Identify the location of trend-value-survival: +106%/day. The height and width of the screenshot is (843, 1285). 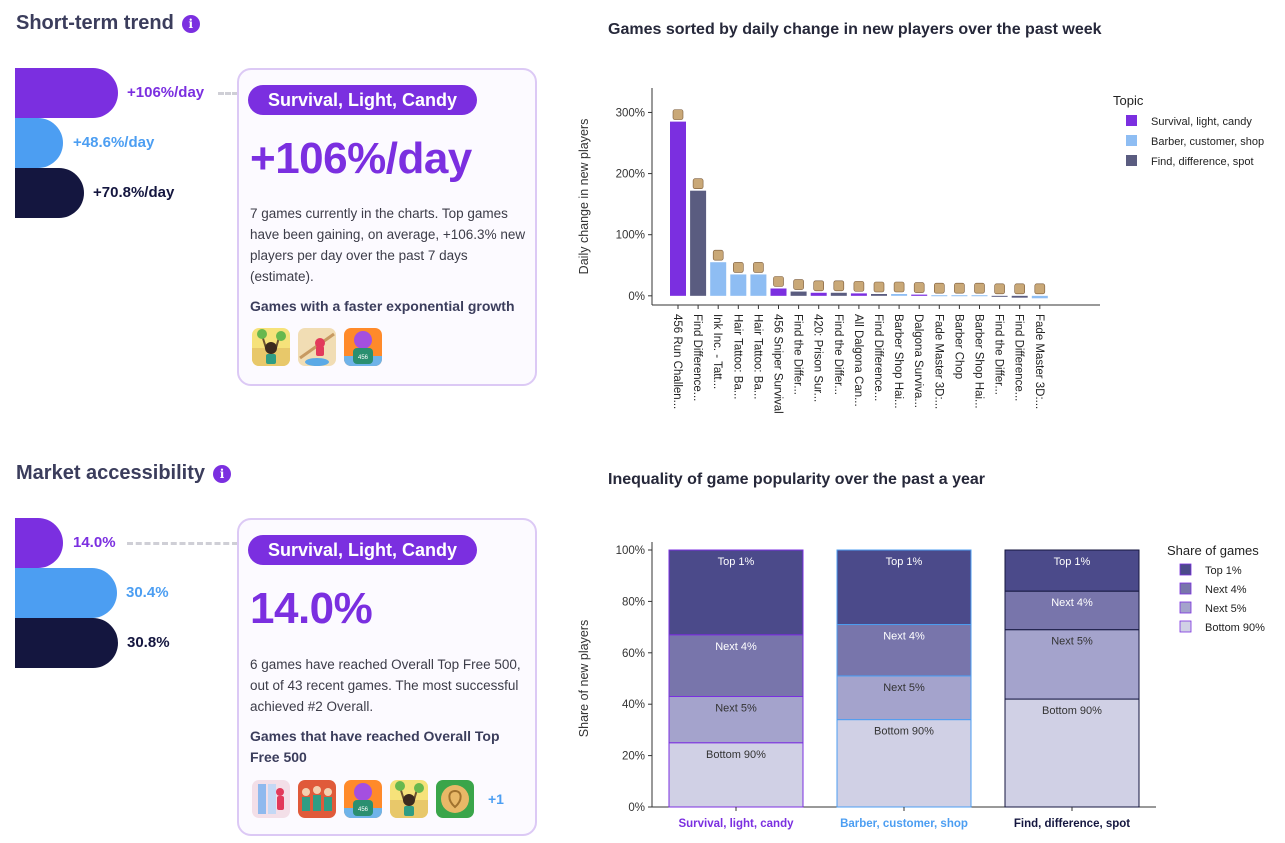
(166, 92).